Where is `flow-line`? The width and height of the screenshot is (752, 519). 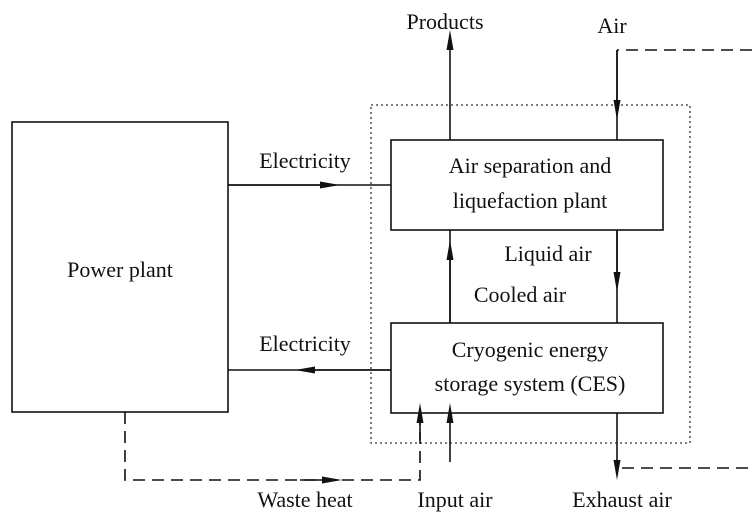
flow-line is located at coordinates (272, 446).